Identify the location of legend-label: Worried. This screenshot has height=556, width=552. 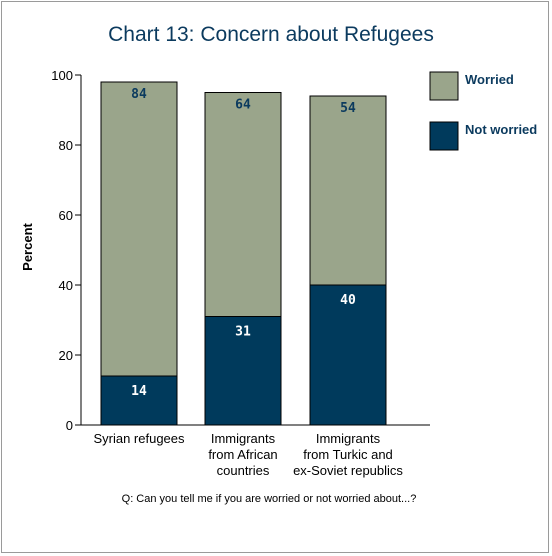
(489, 79).